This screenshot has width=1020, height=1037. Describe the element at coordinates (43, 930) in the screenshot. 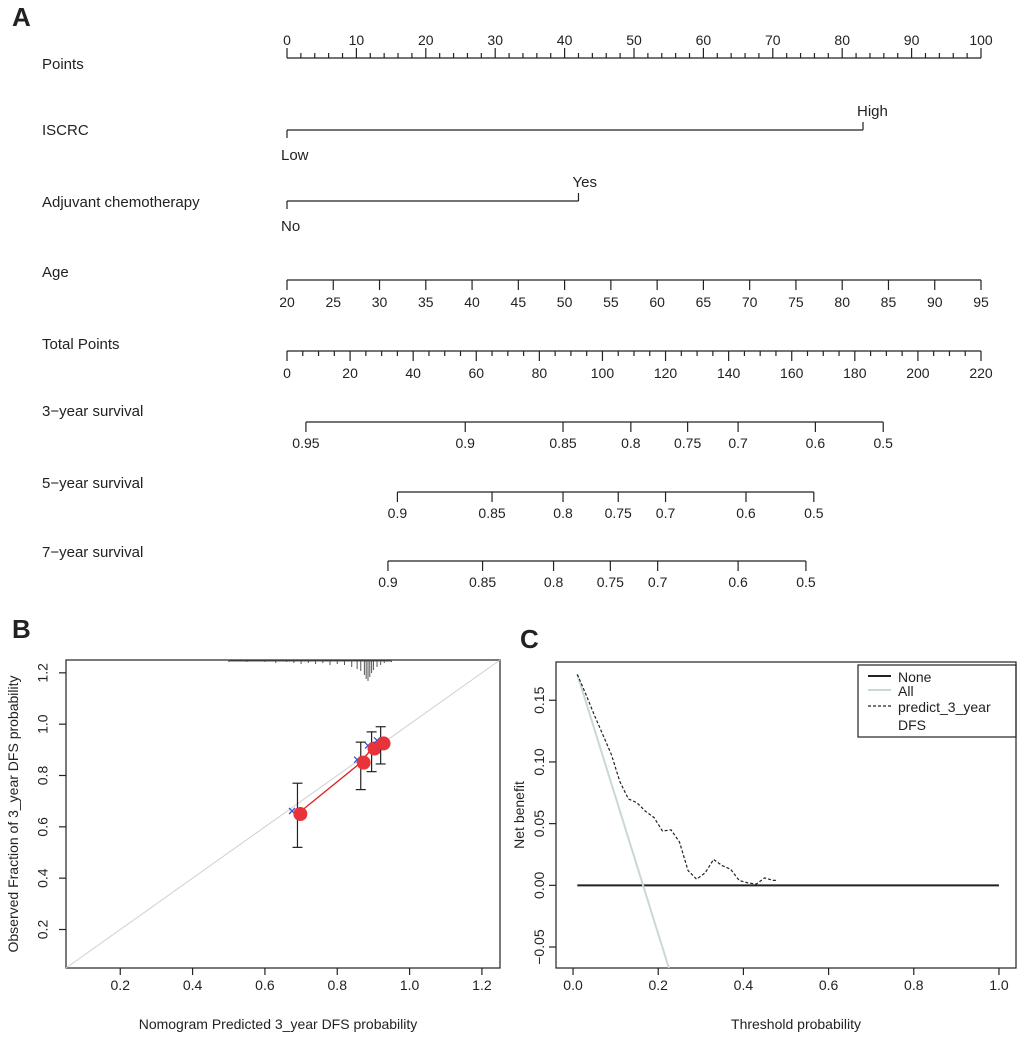

I see `y-tick-label: 0.2` at that location.